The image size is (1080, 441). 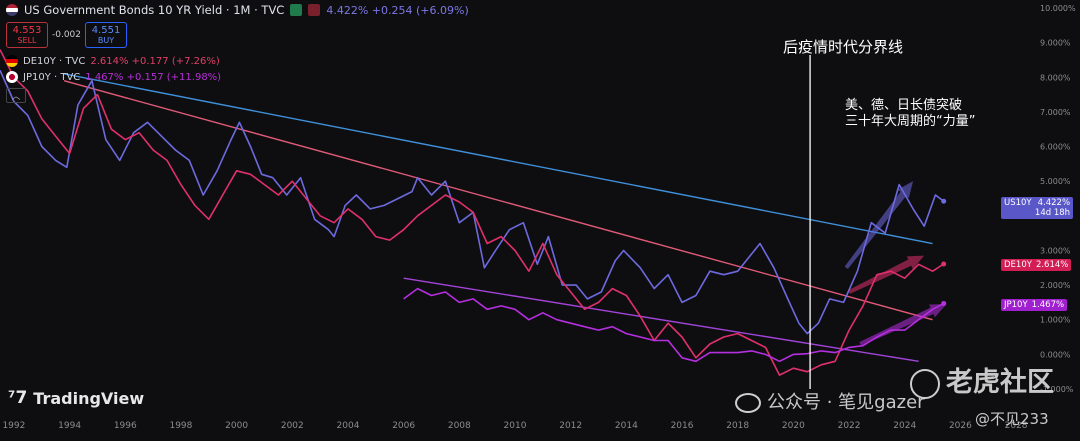 I want to click on x-tick-label: 2000, so click(x=236, y=426).